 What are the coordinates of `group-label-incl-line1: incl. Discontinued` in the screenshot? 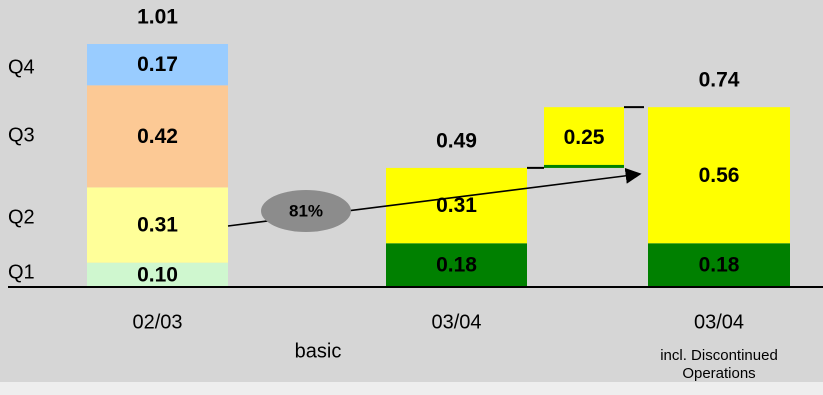 It's located at (719, 355).